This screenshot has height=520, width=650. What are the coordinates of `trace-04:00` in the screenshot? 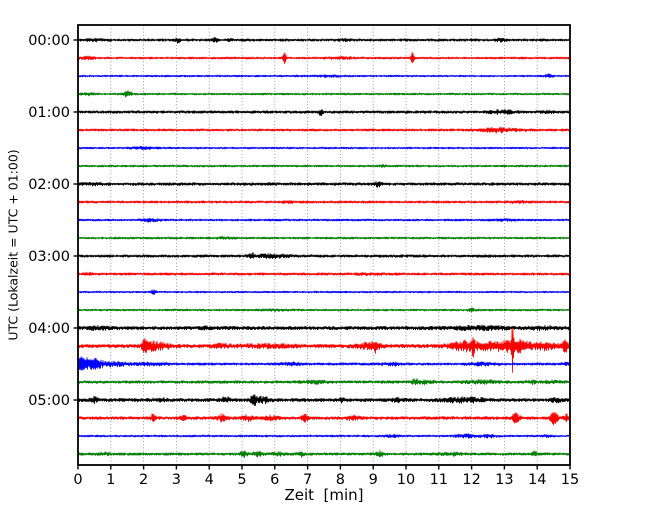 It's located at (324, 328).